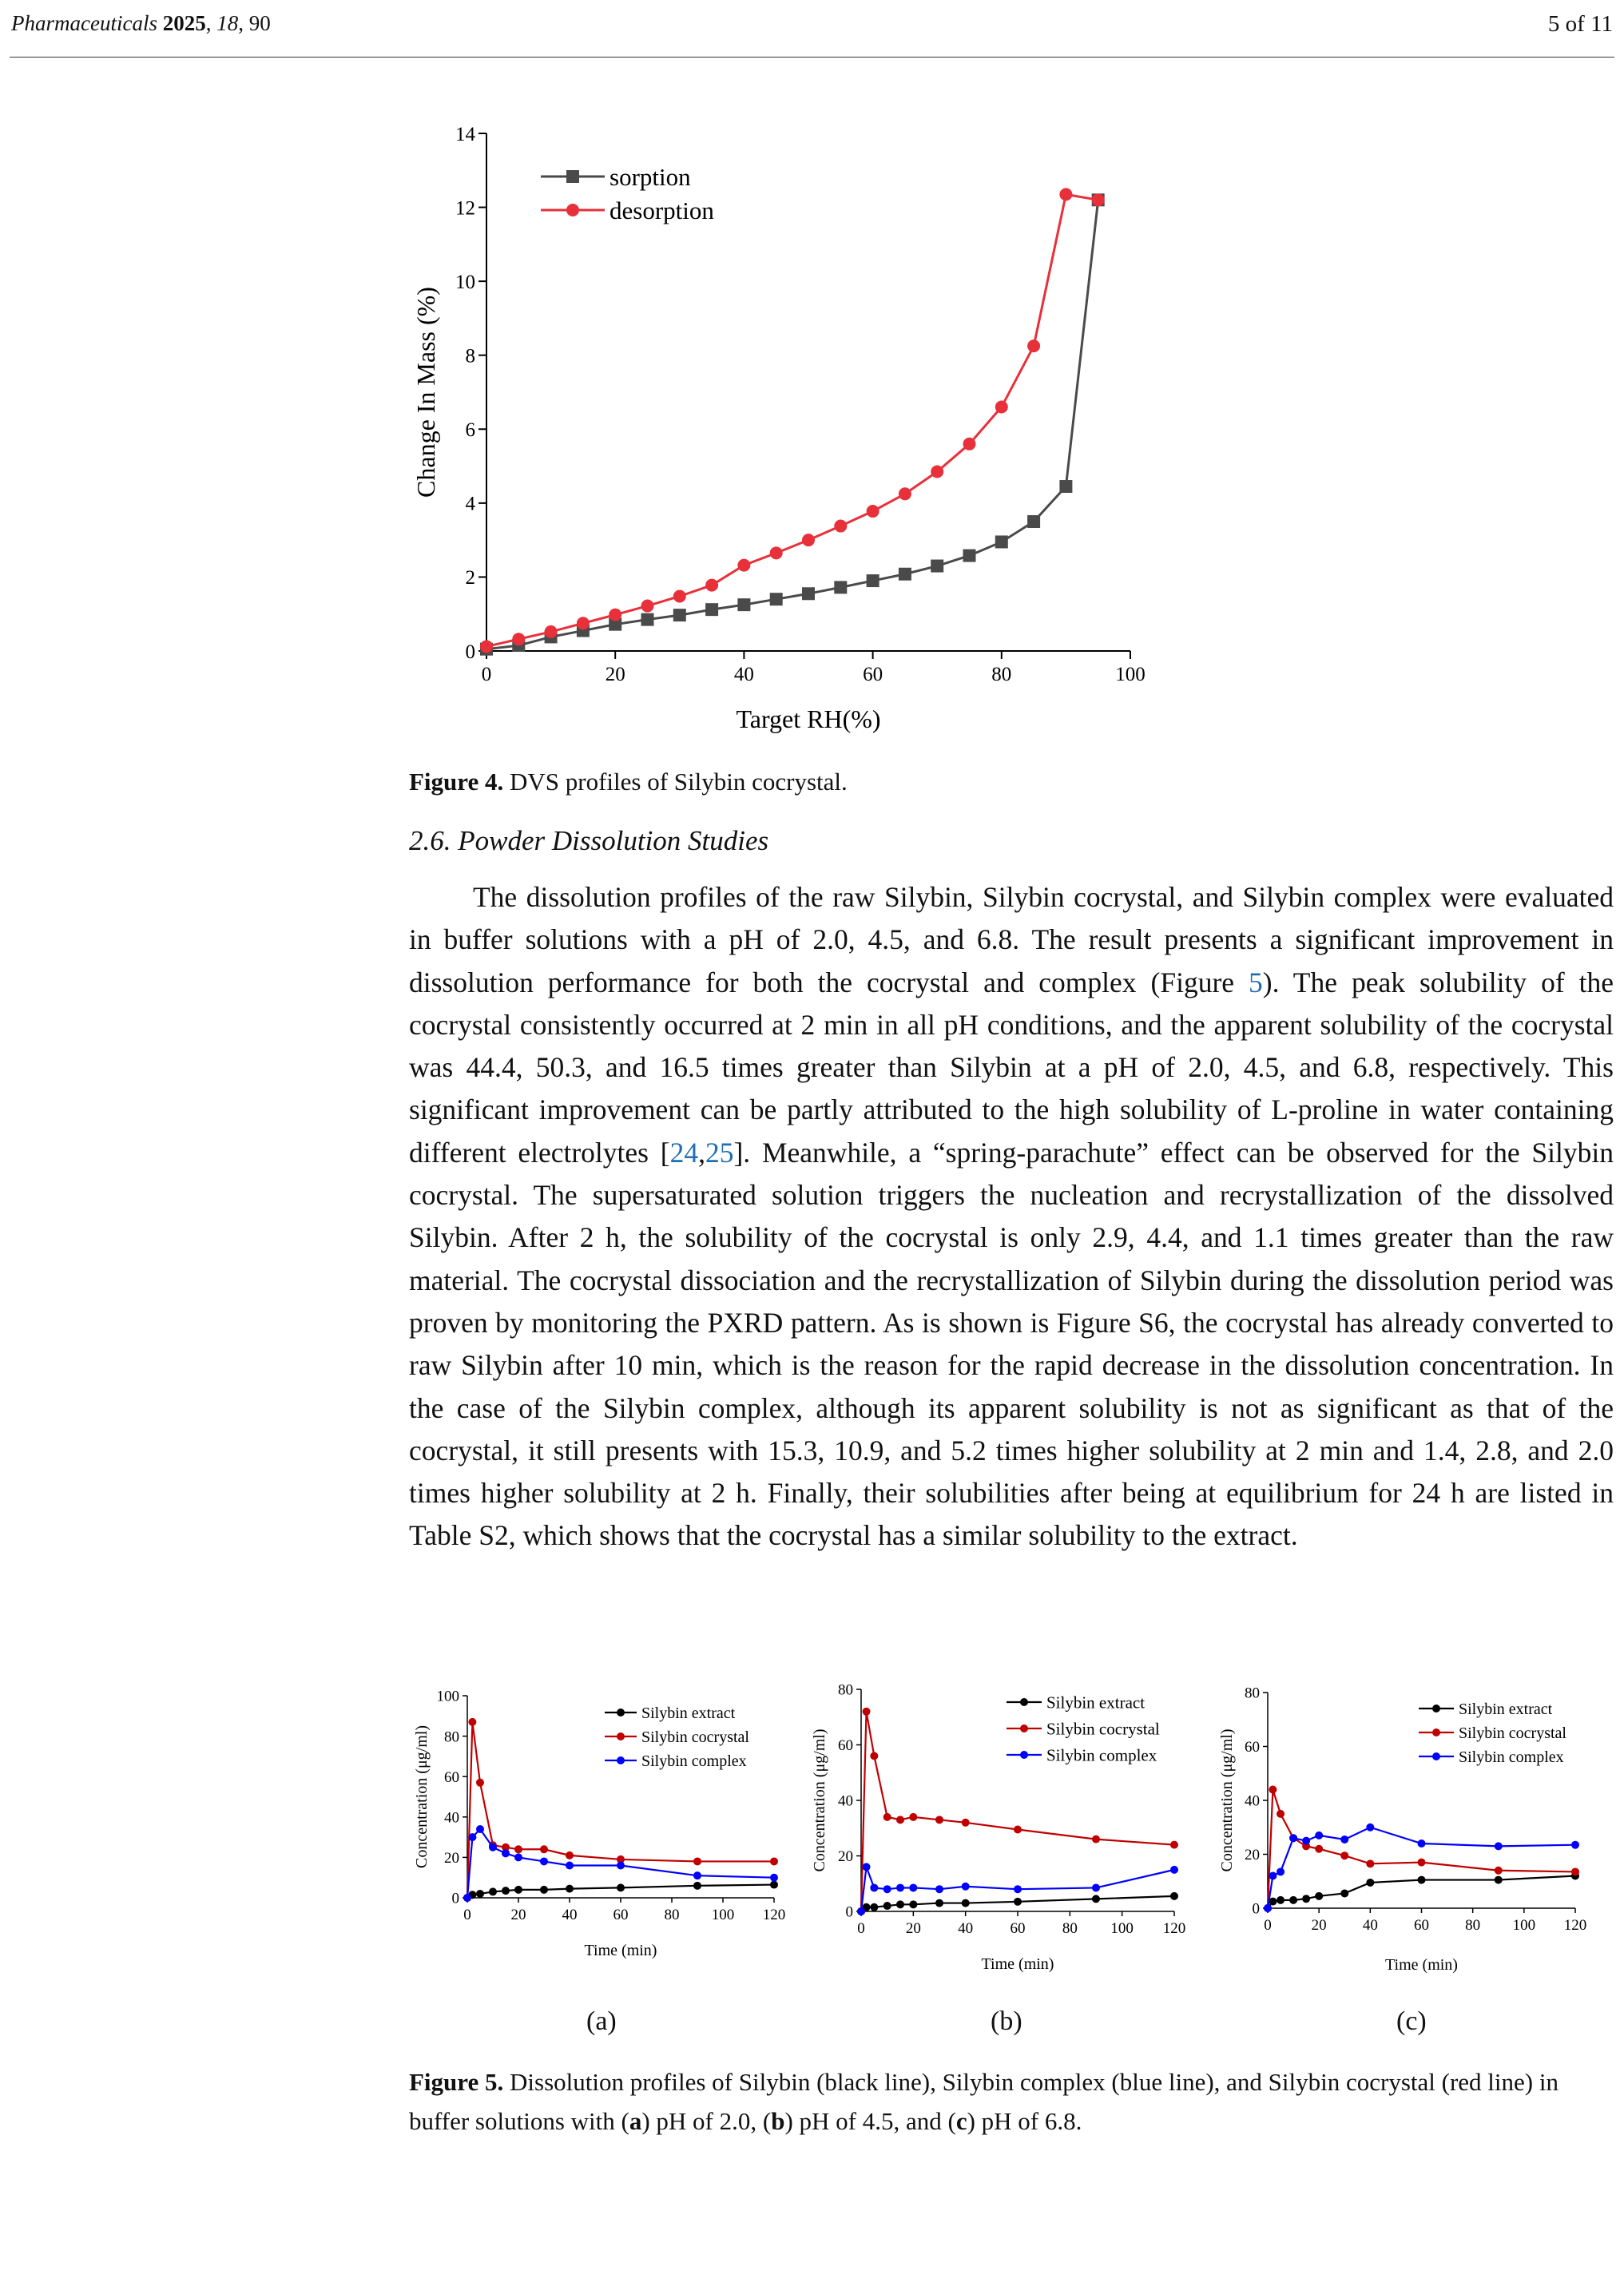 Image resolution: width=1624 pixels, height=2286 pixels. What do you see at coordinates (845, 1857) in the screenshot?
I see `y-tick-label: 20` at bounding box center [845, 1857].